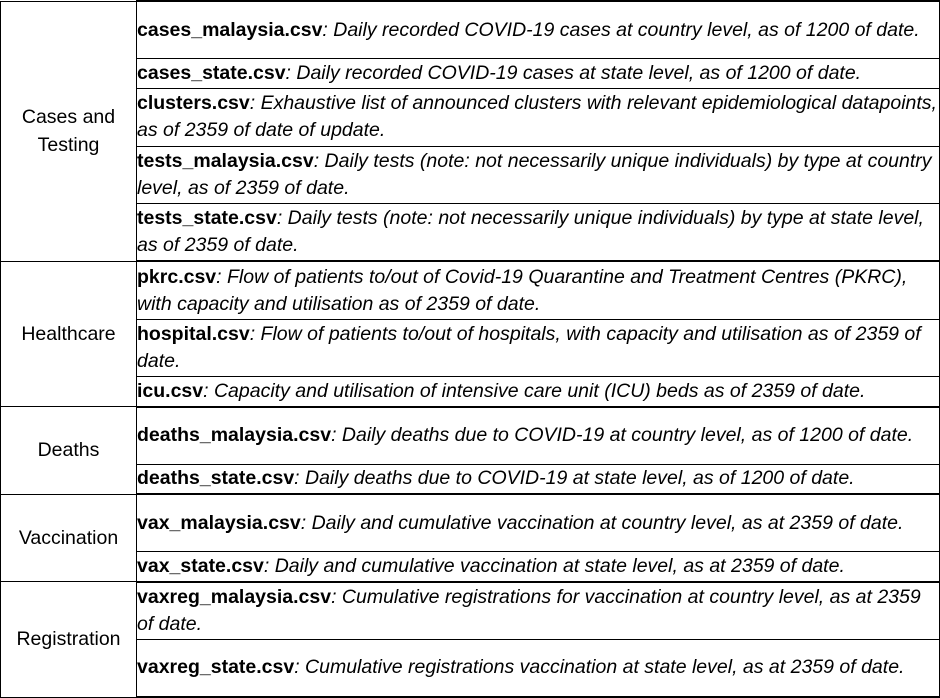 This screenshot has width=940, height=698. Describe the element at coordinates (230, 29) in the screenshot. I see `file-name: cases_malaysia.csv` at that location.